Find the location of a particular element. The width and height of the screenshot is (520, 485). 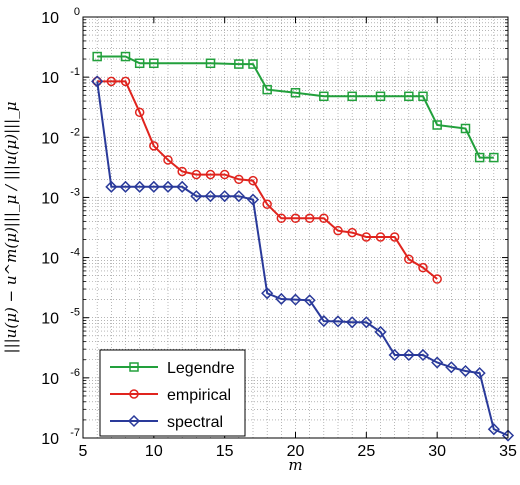

legend: Legendre empirical spectral is located at coordinates (172, 393).